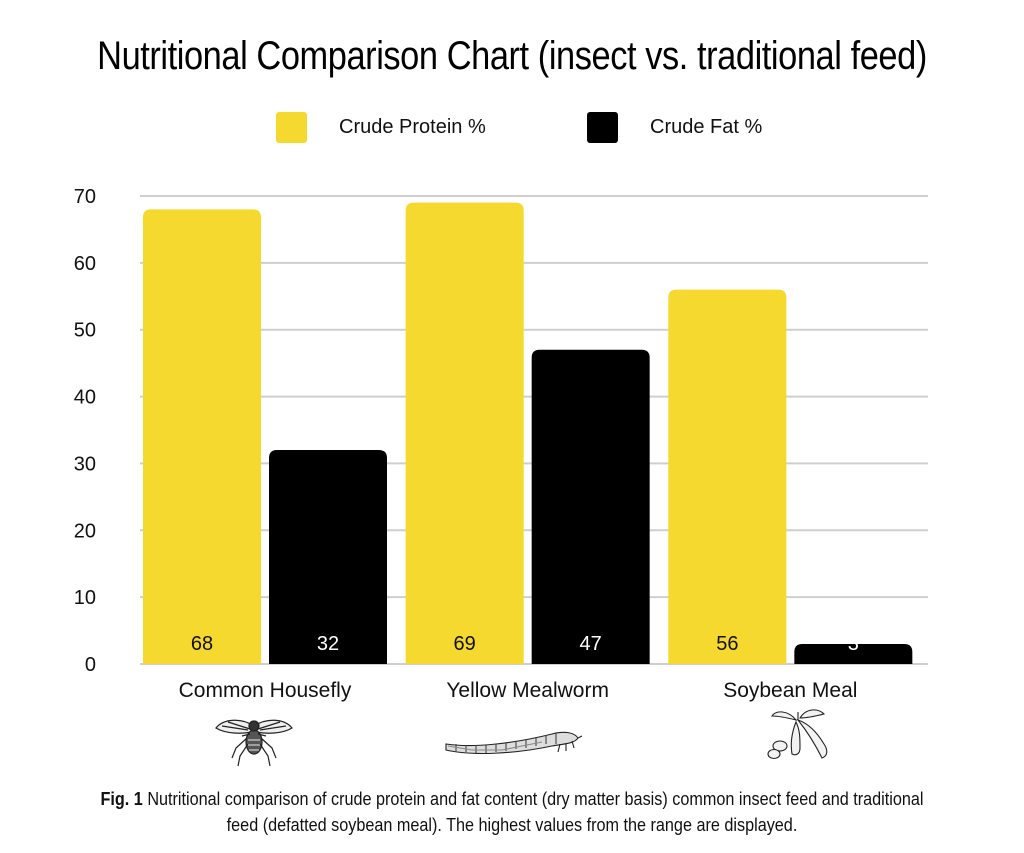  I want to click on legend-label-fat: Crude Fat %, so click(706, 127).